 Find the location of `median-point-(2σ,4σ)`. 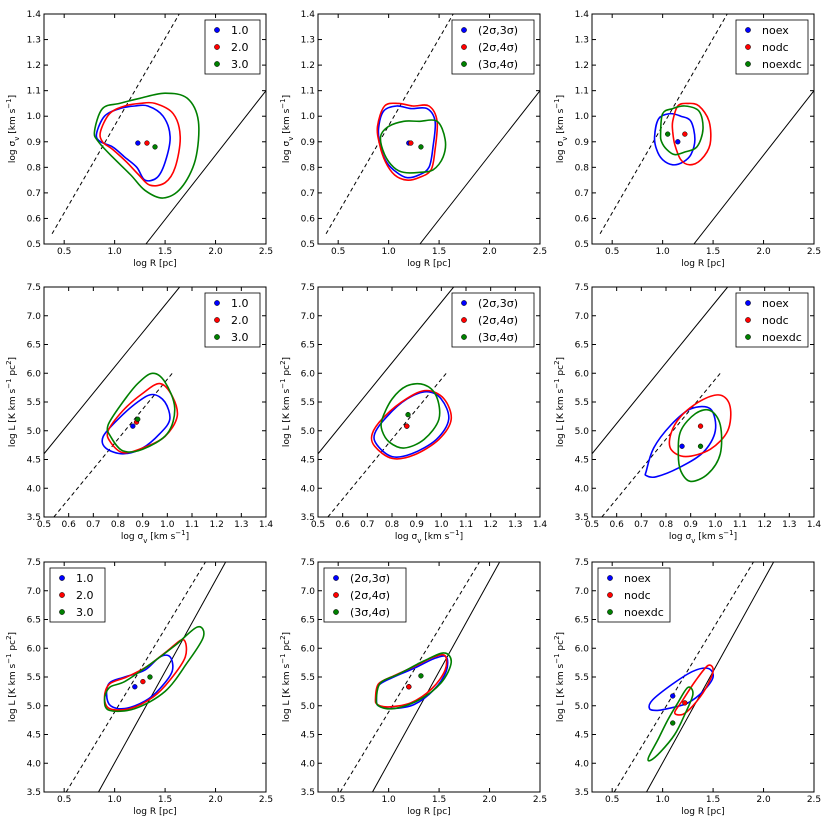

median-point-(2σ,4σ) is located at coordinates (407, 426).